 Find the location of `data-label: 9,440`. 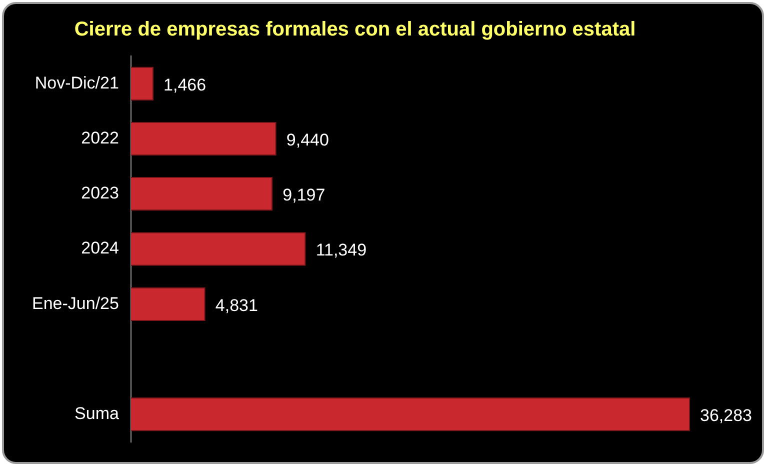

data-label: 9,440 is located at coordinates (307, 140).